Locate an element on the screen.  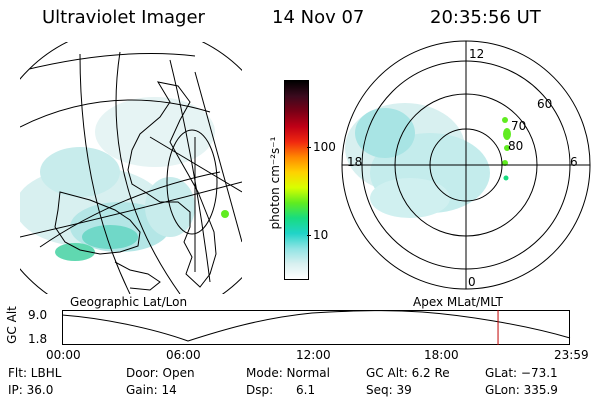
altitude-xtick: 23:59 is located at coordinates (571, 355).